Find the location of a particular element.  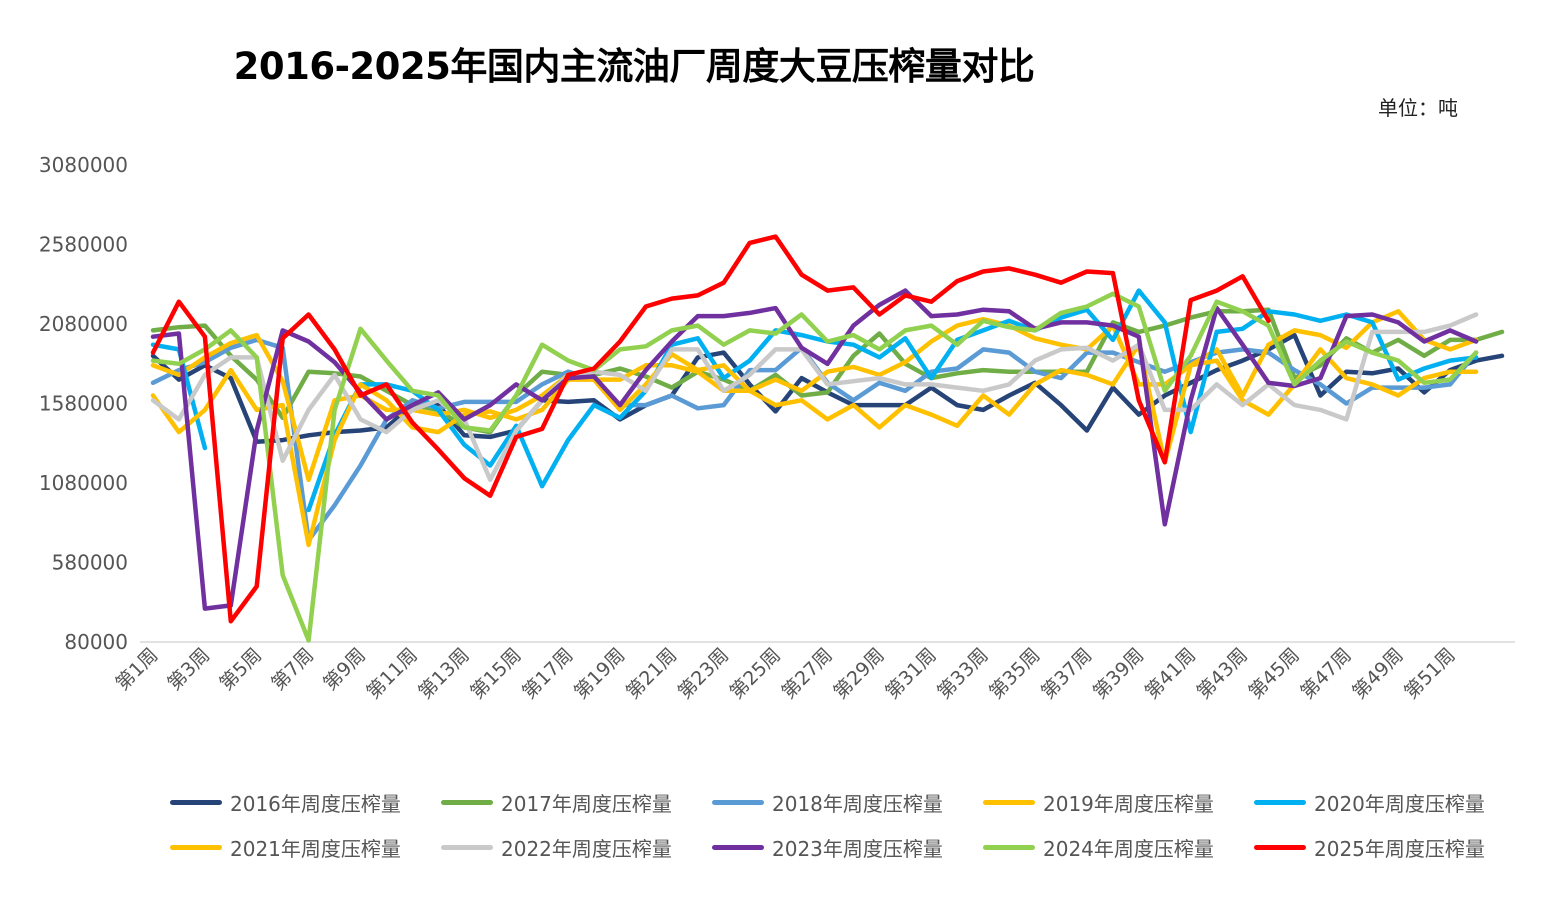

legend-item: 2023年周度压榨量 is located at coordinates (847, 847).